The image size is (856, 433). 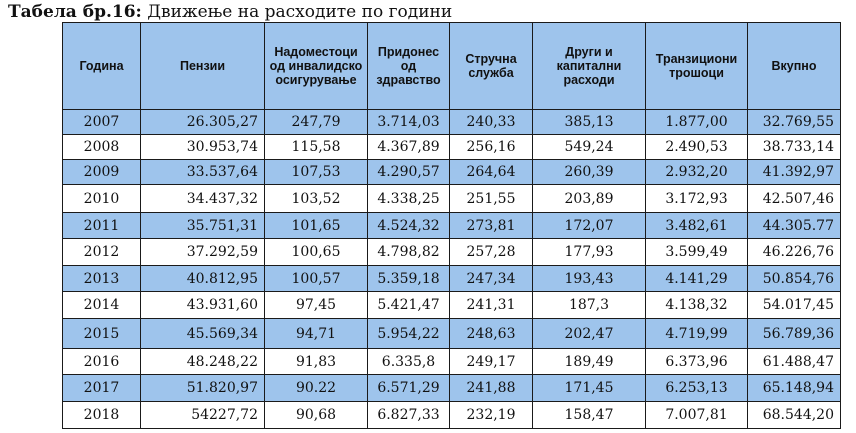 What do you see at coordinates (491, 66) in the screenshot?
I see `header-professional-service: Стручна служба` at bounding box center [491, 66].